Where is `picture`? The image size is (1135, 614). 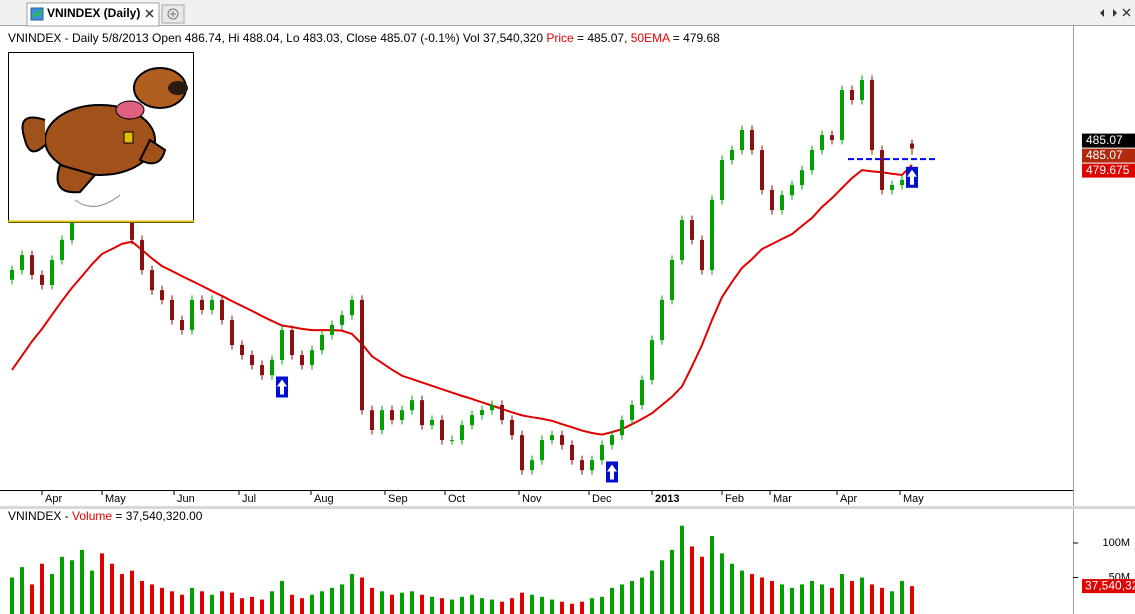
picture is located at coordinates (101, 137).